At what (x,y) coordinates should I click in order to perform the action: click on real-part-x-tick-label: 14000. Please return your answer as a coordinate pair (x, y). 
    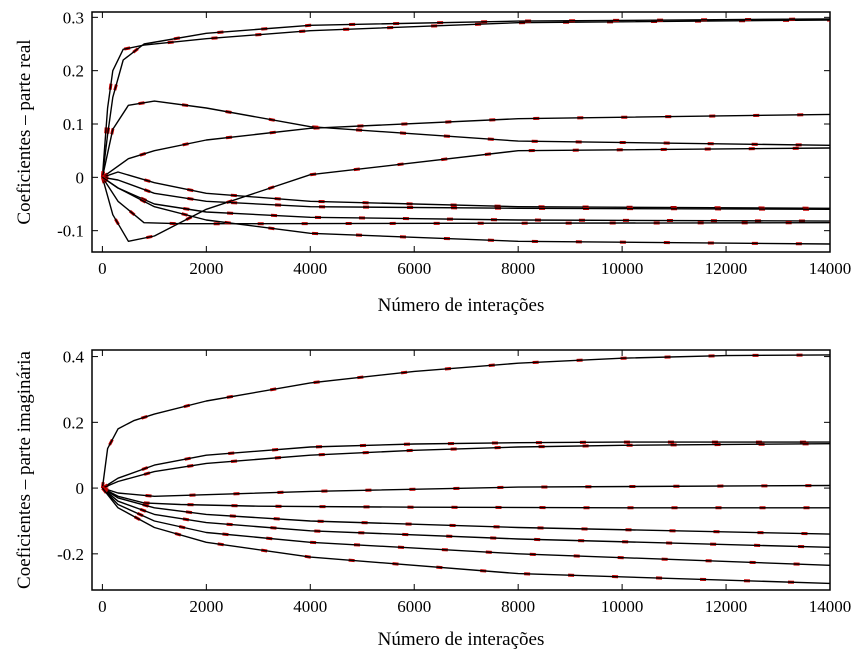
    Looking at the image, I should click on (830, 268).